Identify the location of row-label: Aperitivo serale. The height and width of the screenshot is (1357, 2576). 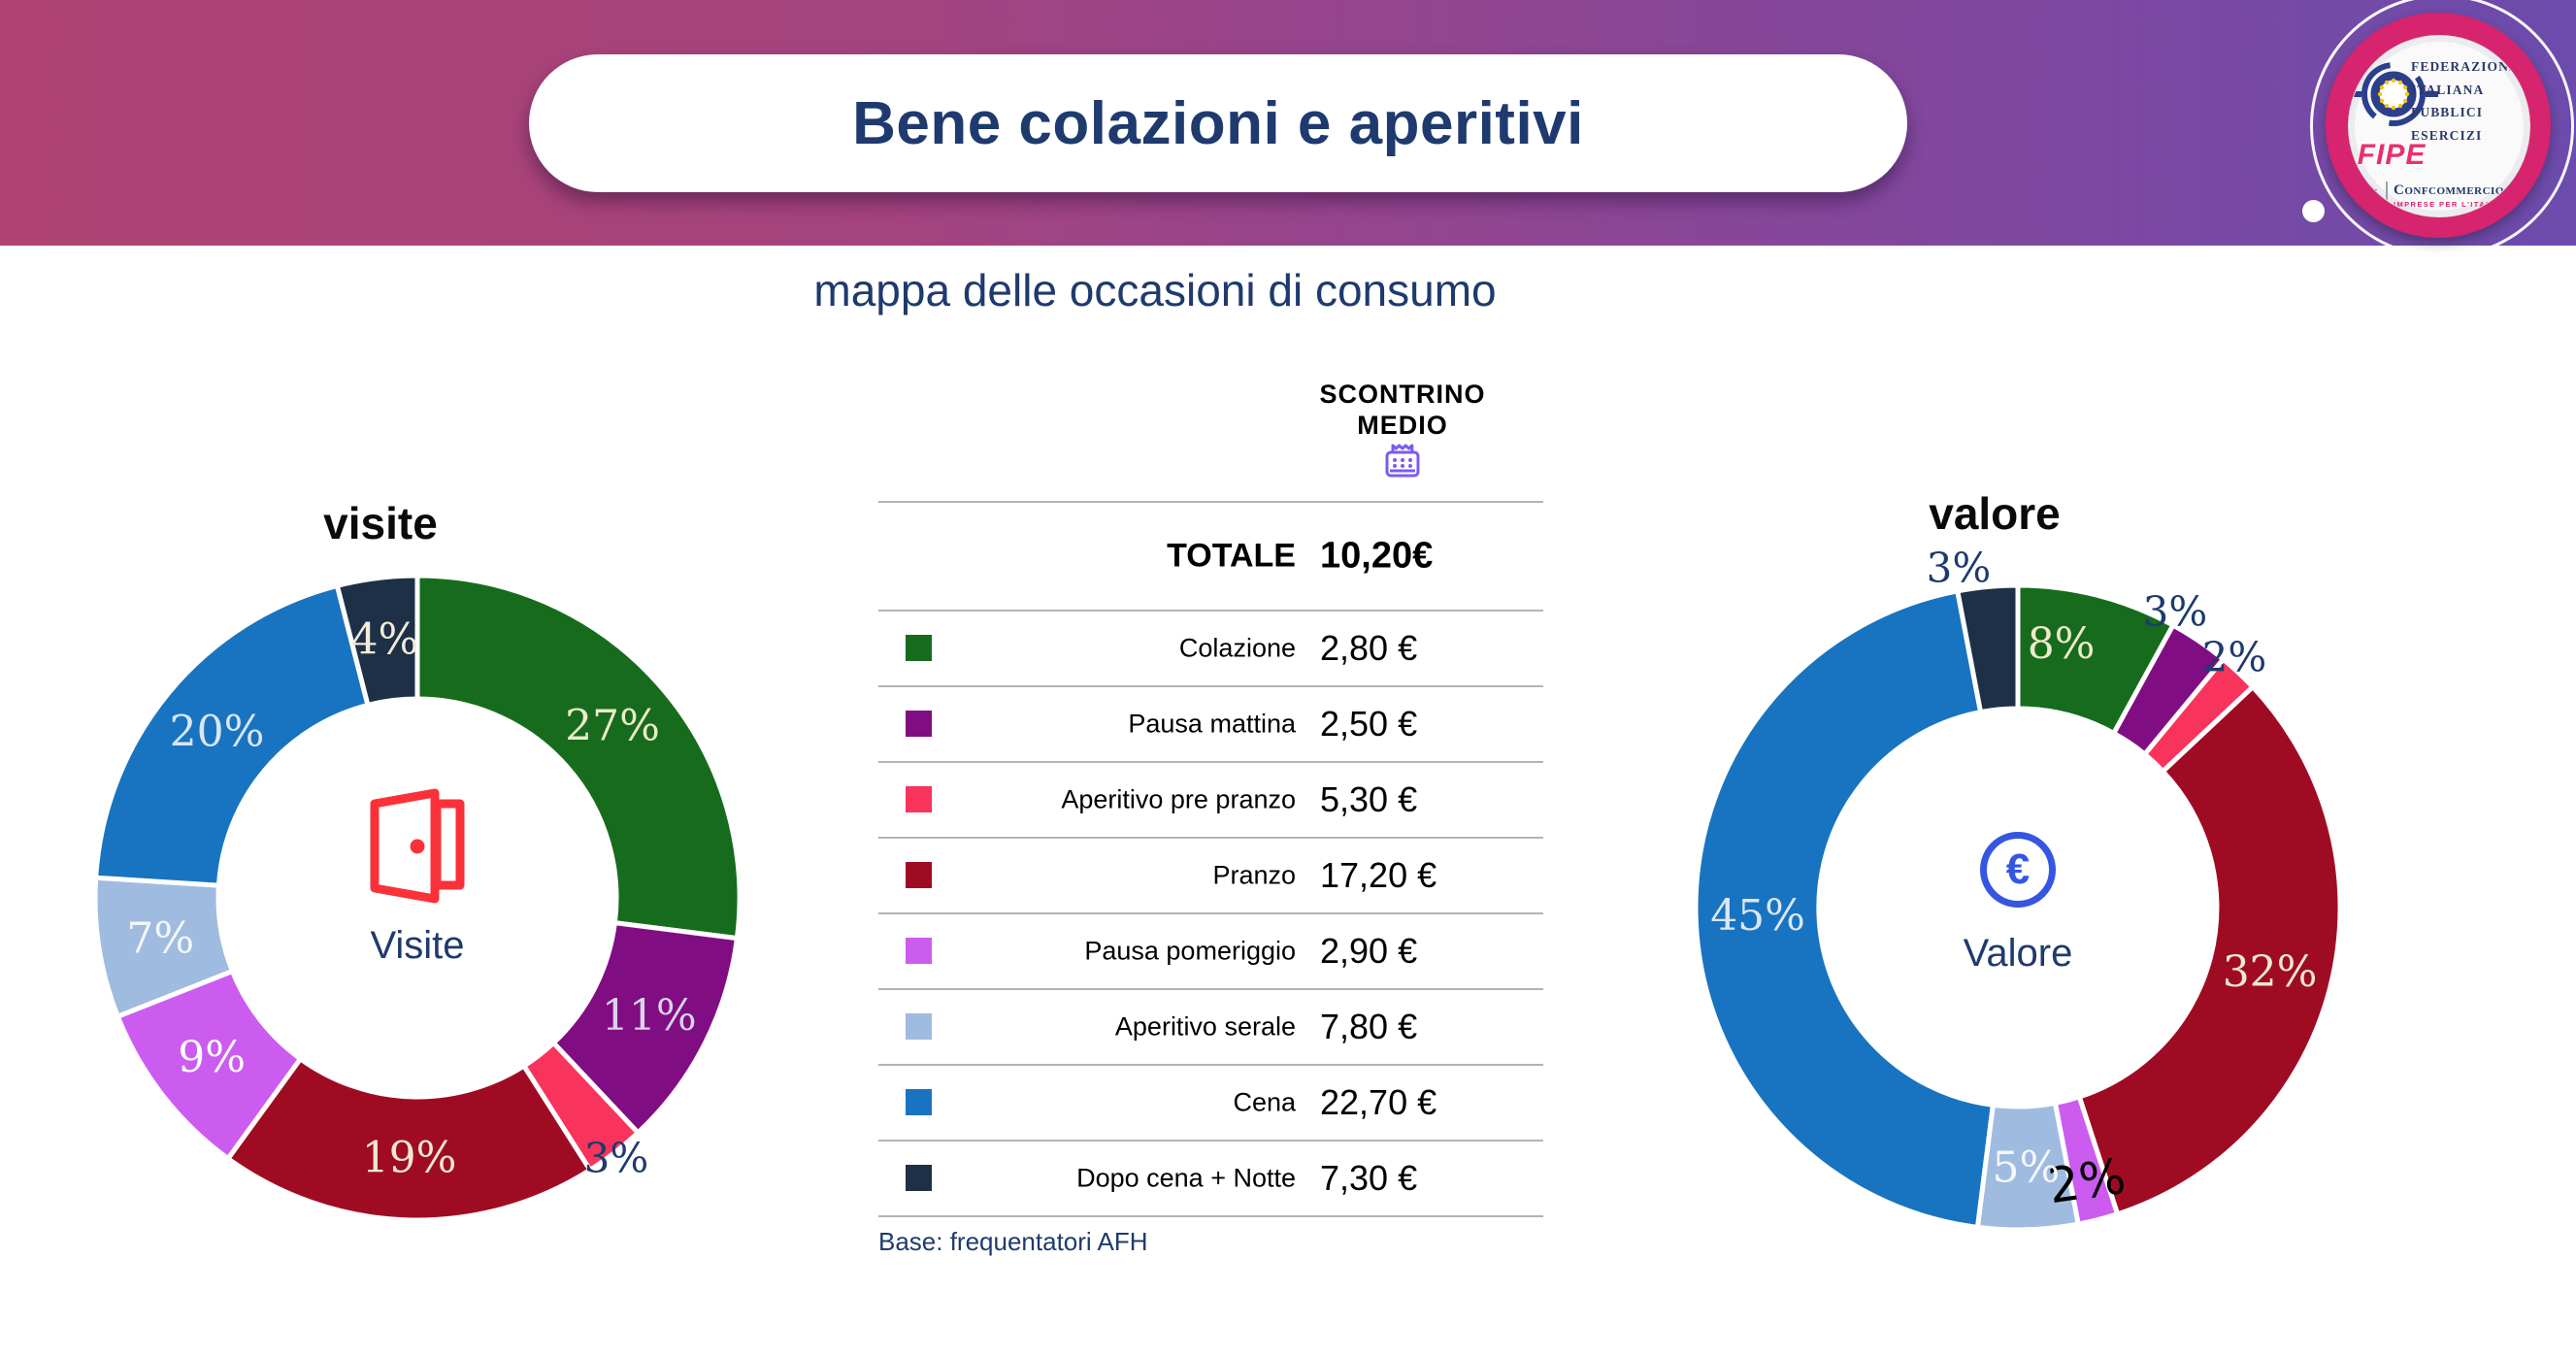
(1205, 1026).